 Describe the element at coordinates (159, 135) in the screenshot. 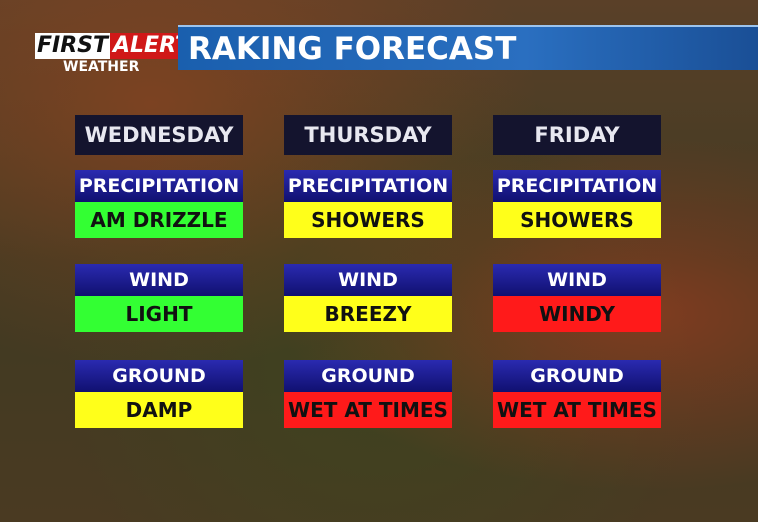

I see `day-name: WEDNESDAY` at that location.